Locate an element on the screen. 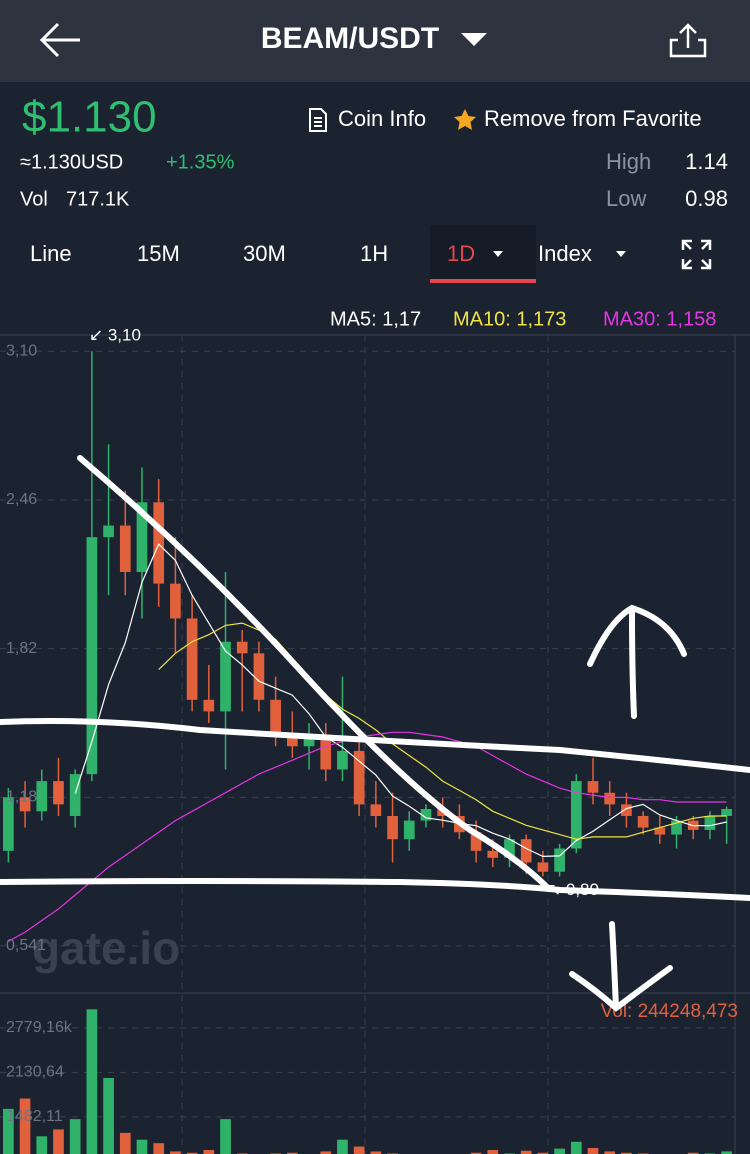 The image size is (750, 1154). high-value: 1.14 is located at coordinates (706, 161).